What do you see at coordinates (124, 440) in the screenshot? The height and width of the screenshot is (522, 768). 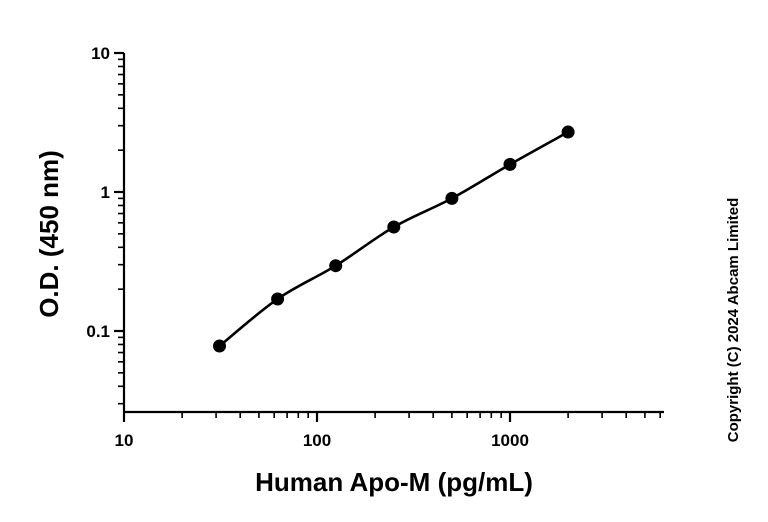 I see `x-tick-label: 10` at bounding box center [124, 440].